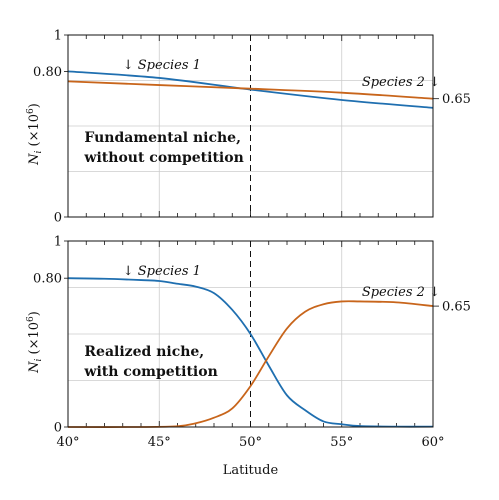 The width and height of the screenshot is (499, 500). What do you see at coordinates (251, 470) in the screenshot?
I see `x-axis-label: Latitude` at bounding box center [251, 470].